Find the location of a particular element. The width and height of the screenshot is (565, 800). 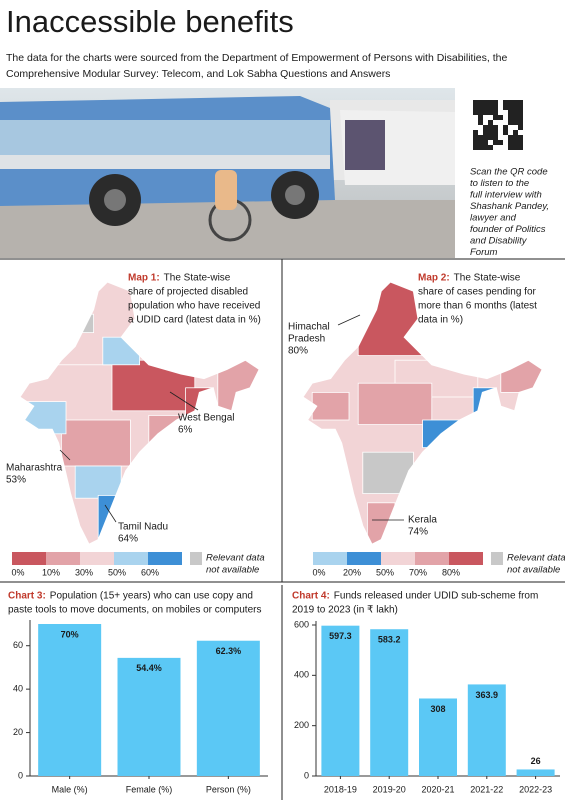

photo-caption: full interview with is located at coordinates (506, 195).